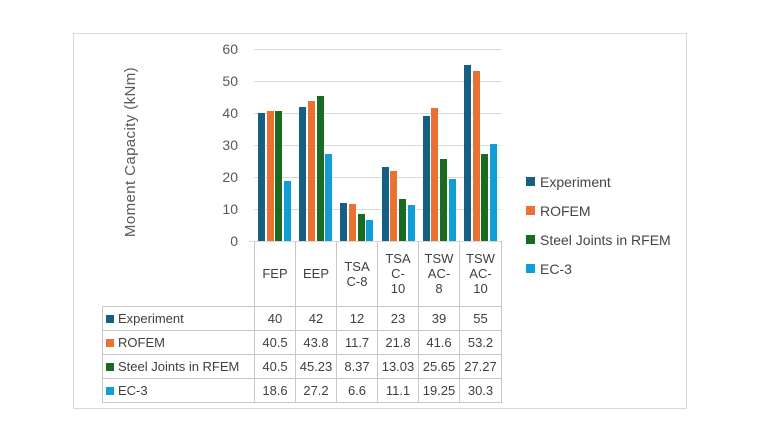  What do you see at coordinates (398, 366) in the screenshot?
I see `value-cell-steel-joints-in-rfem-tsa-c-10: 13.03` at bounding box center [398, 366].